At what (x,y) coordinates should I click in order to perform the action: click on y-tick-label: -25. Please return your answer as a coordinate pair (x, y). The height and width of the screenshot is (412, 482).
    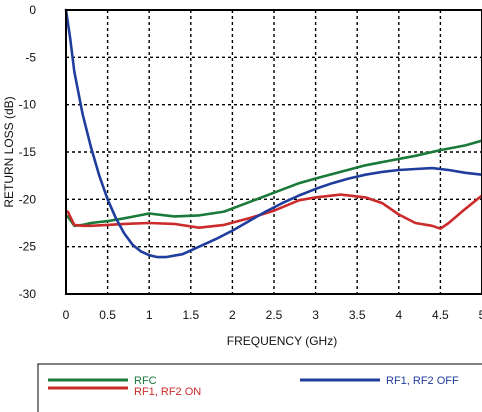
    Looking at the image, I should click on (28, 247).